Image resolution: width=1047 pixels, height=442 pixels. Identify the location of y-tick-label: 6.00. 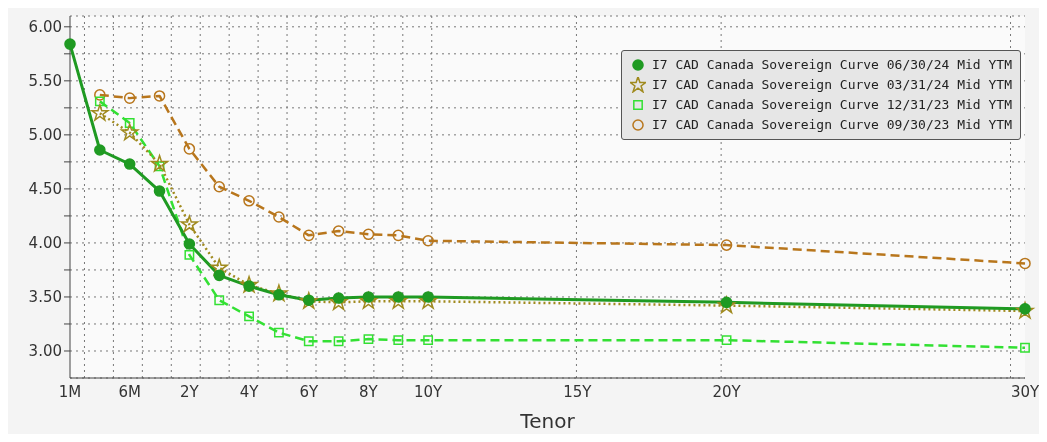
(45, 27).